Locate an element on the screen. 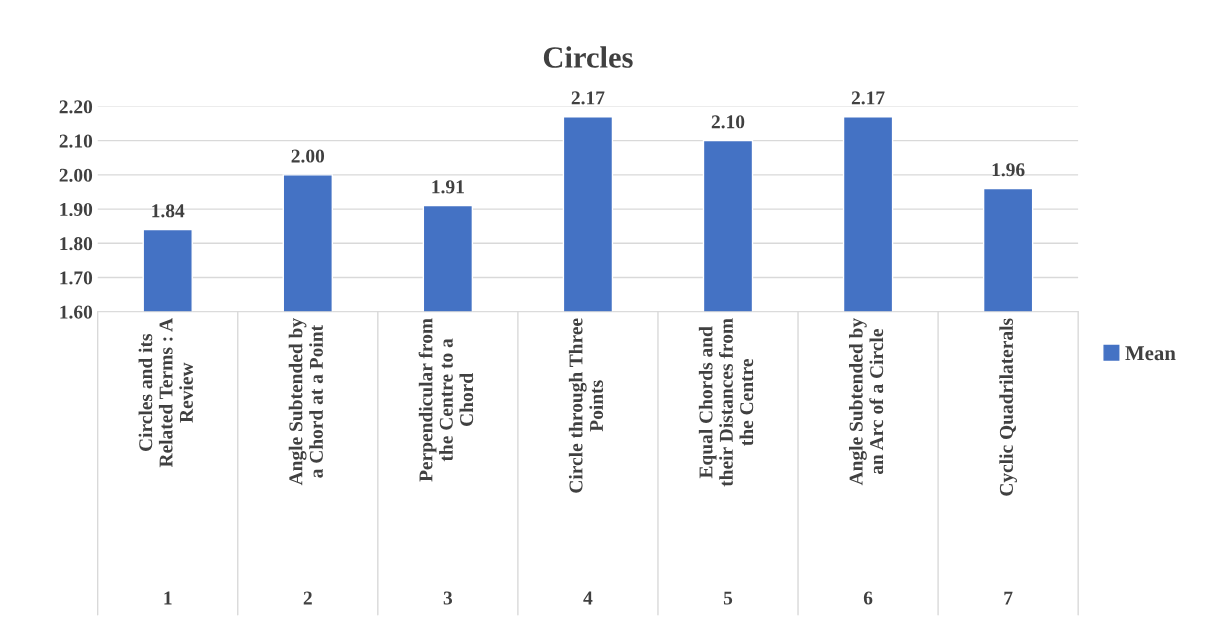  y-tick-label: 1.60 is located at coordinates (76, 312).